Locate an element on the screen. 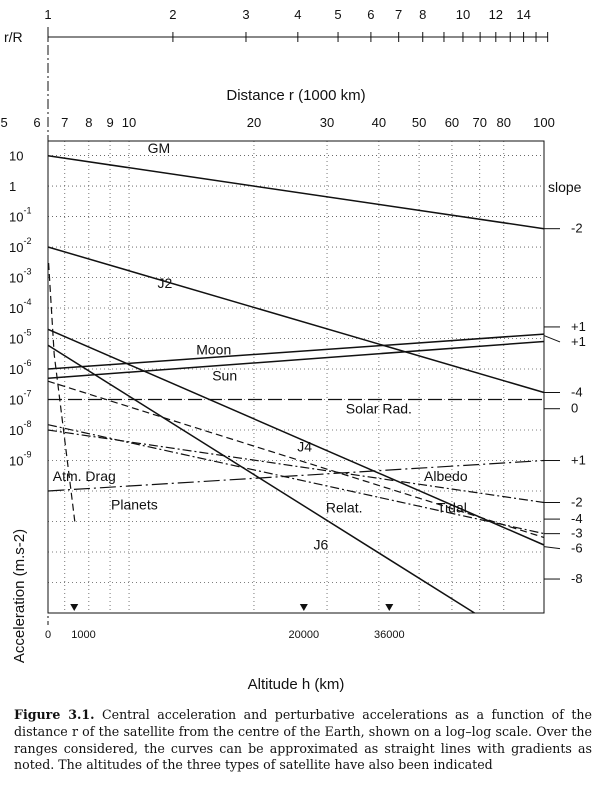 This screenshot has height=807, width=605. series-label: Solar Rad. is located at coordinates (379, 408).